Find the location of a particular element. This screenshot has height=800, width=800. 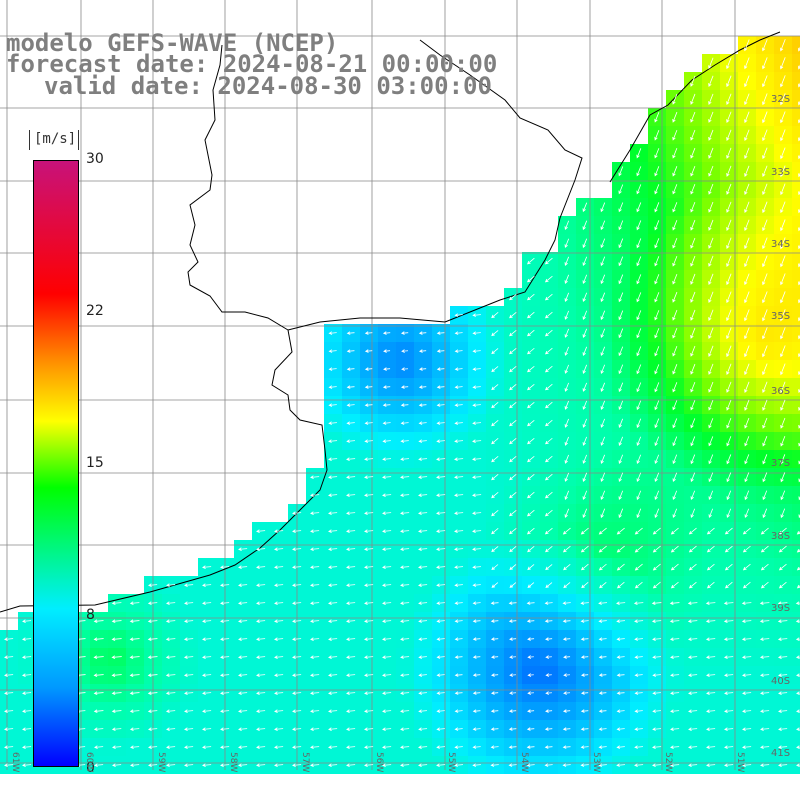

colorbar-tick-8: 8 is located at coordinates (90, 615).